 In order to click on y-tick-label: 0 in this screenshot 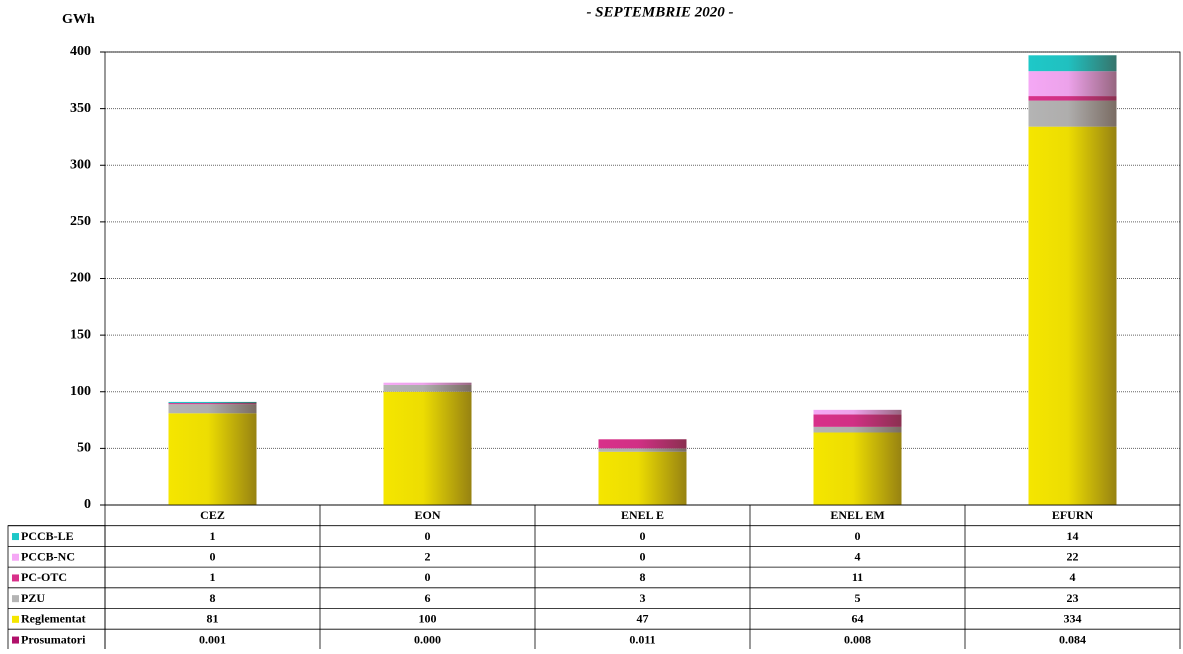, I will do `click(87, 504)`.